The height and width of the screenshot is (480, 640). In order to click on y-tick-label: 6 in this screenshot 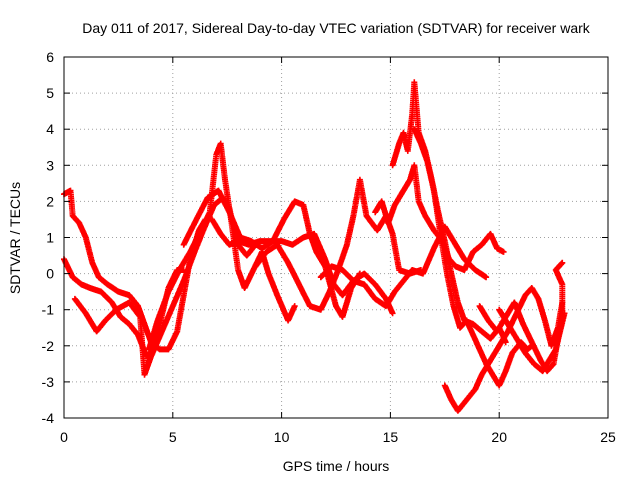, I will do `click(50, 57)`.